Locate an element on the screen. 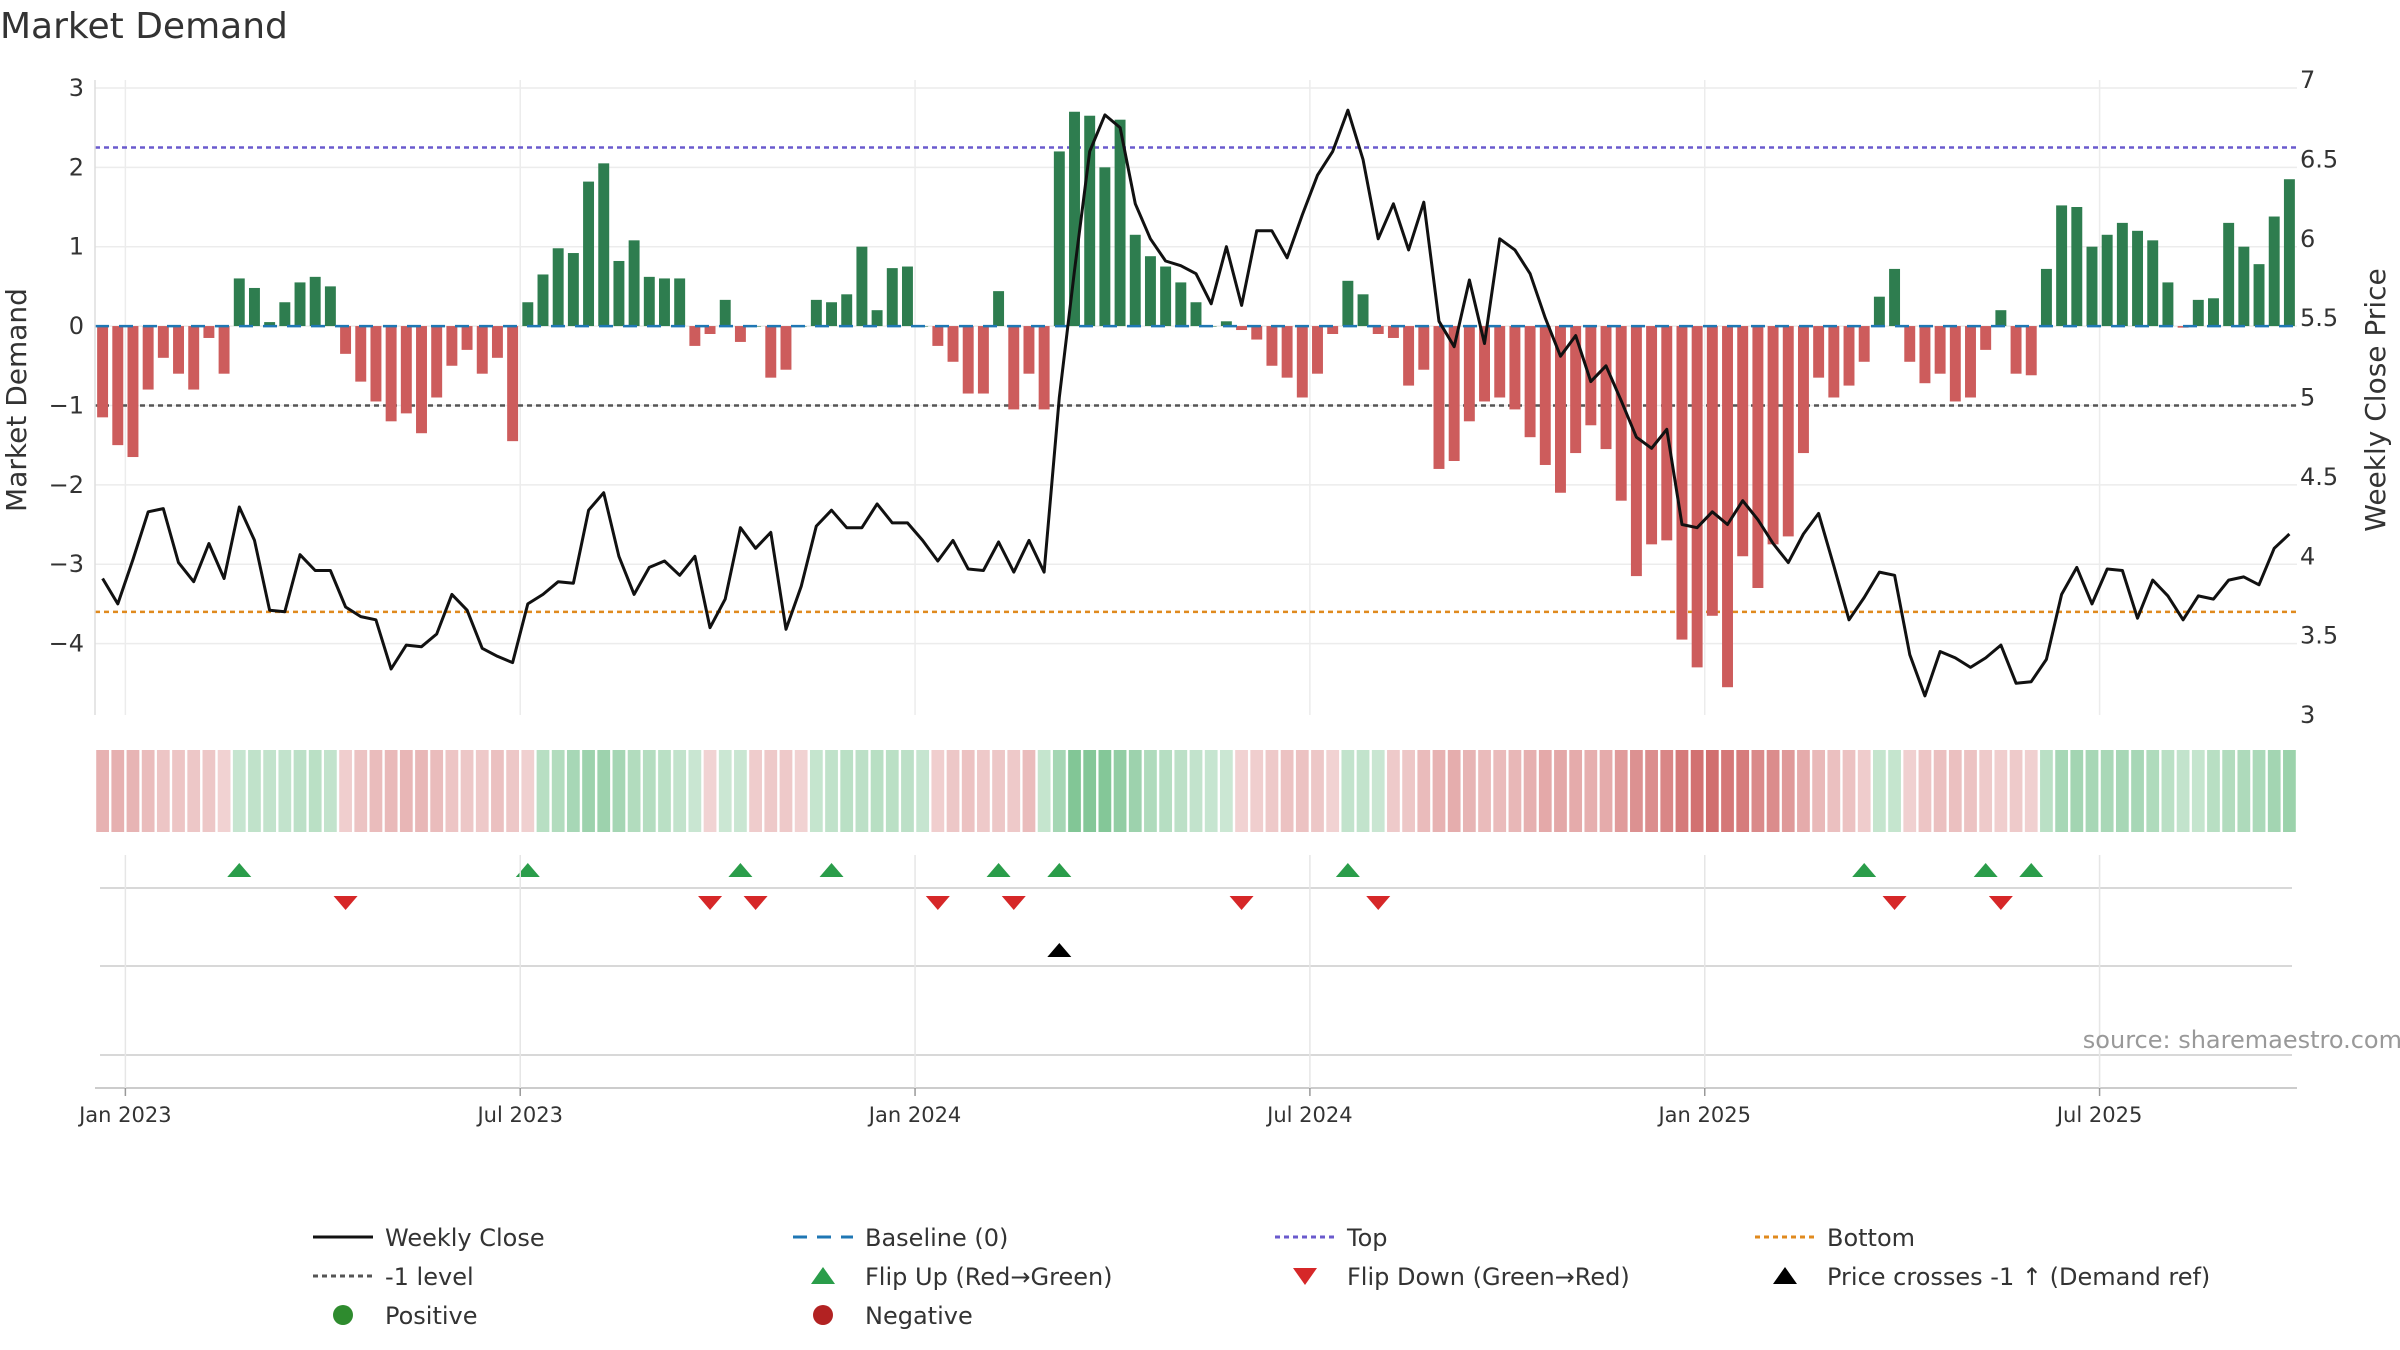 The height and width of the screenshot is (1350, 2400). price-cross-marker is located at coordinates (1059, 950).